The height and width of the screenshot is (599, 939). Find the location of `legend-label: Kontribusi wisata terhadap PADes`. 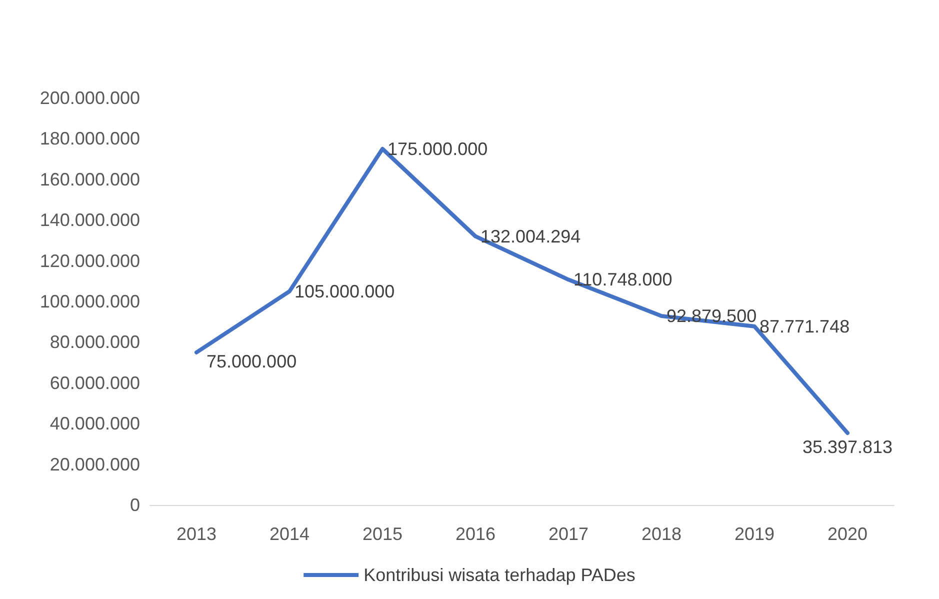

legend-label: Kontribusi wisata terhadap PADes is located at coordinates (500, 575).